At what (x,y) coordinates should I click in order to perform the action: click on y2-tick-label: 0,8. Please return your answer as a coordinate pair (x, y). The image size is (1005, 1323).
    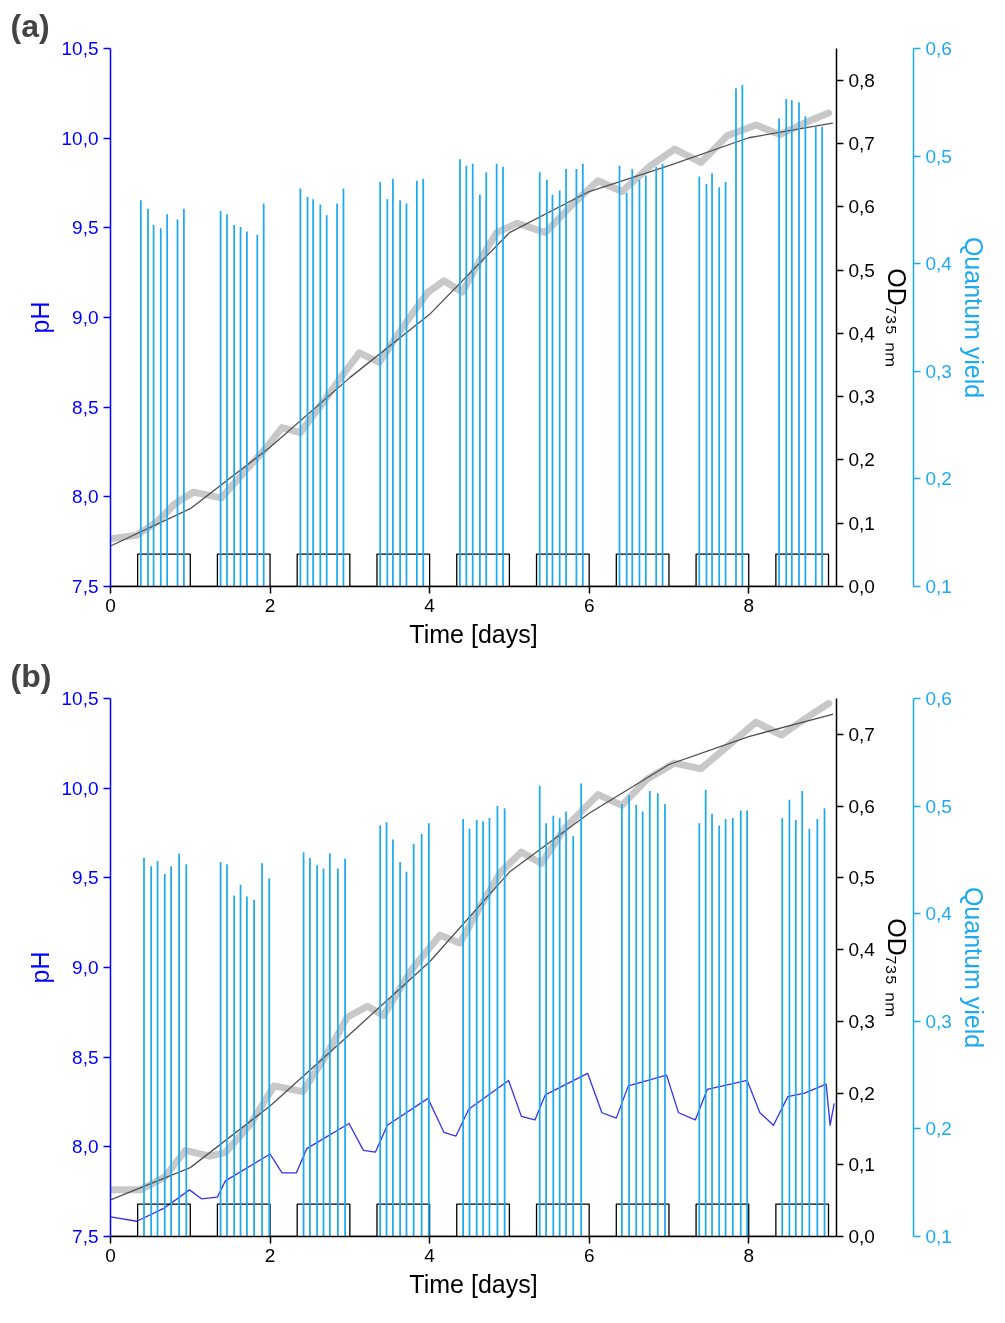
    Looking at the image, I should click on (861, 80).